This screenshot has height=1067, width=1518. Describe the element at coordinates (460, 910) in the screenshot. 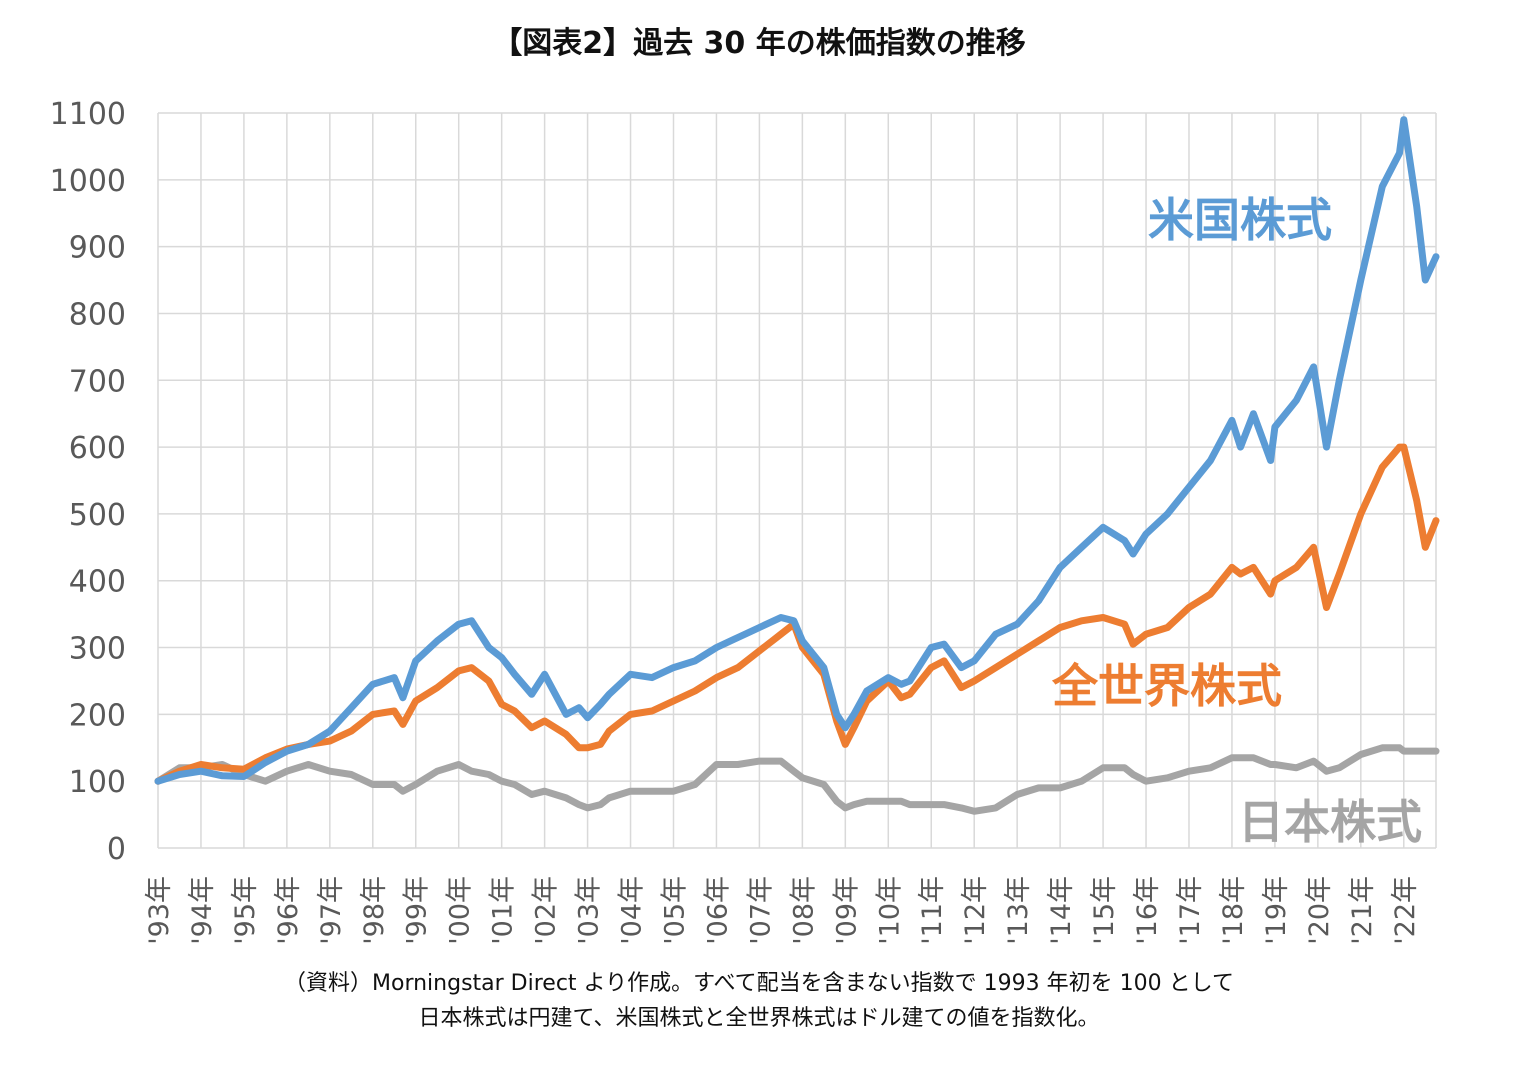

I see `x-tick-label: '00年` at that location.